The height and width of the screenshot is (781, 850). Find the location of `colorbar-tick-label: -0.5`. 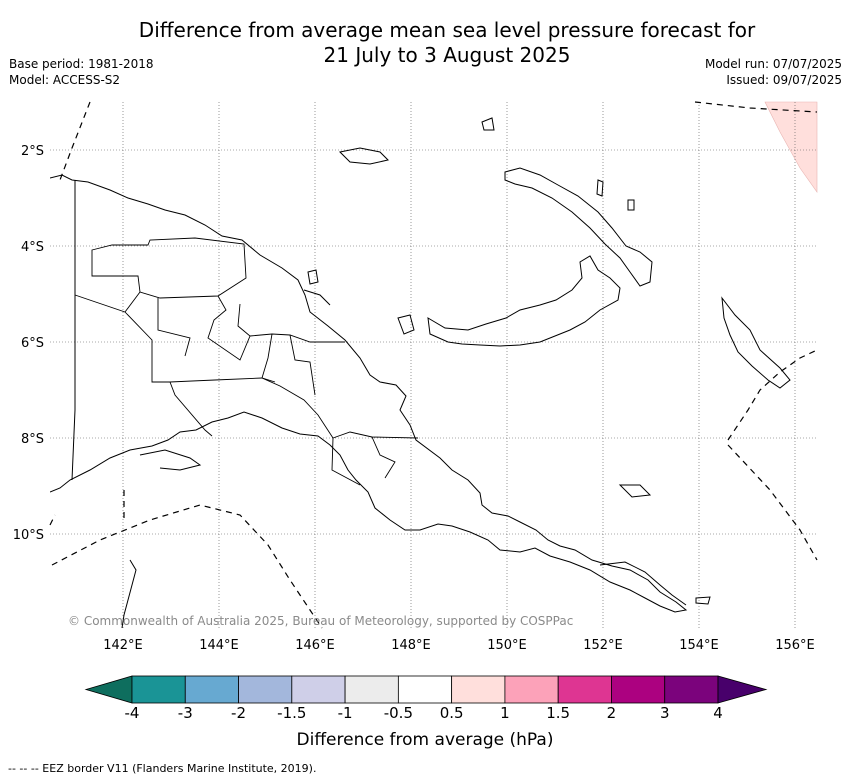

colorbar-tick-label: -0.5 is located at coordinates (398, 713).